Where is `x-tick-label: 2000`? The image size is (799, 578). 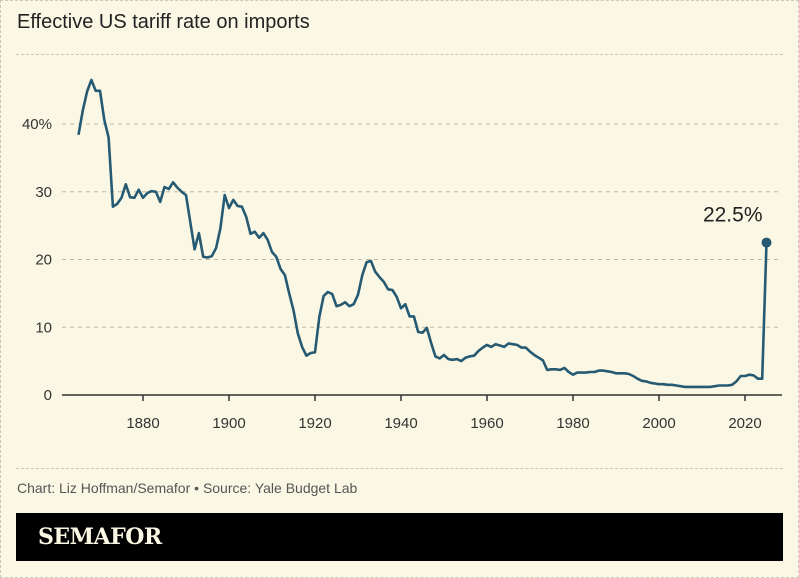
x-tick-label: 2000 is located at coordinates (658, 423).